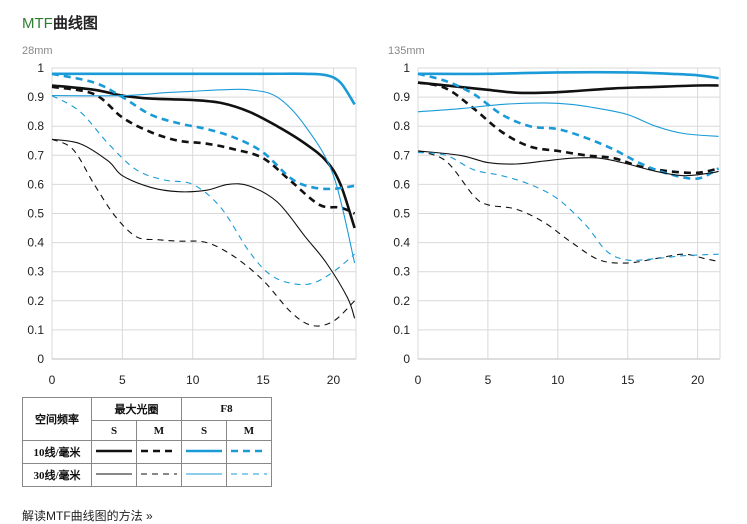 Image resolution: width=747 pixels, height=524 pixels. Describe the element at coordinates (87, 516) in the screenshot. I see `mtf-guide-link: 解读MTF曲线图的方法 »` at that location.